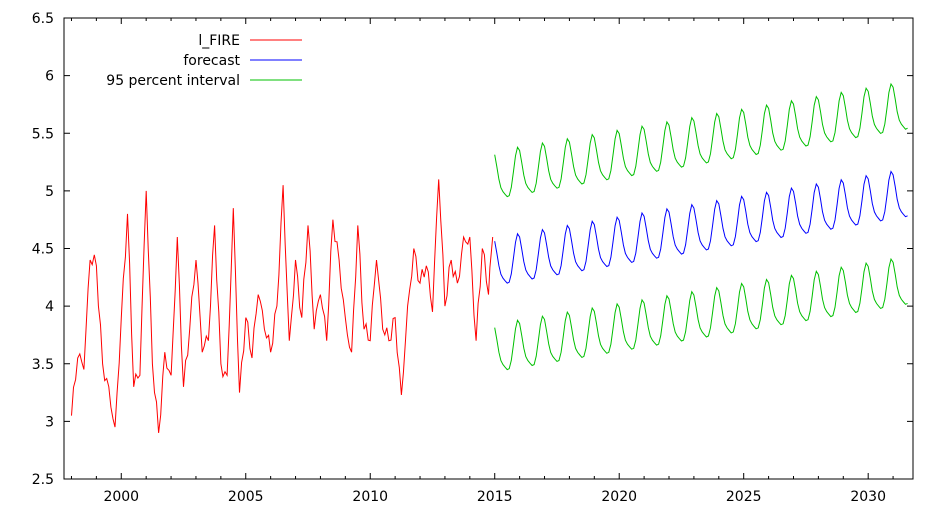 This screenshot has width=933, height=520. What do you see at coordinates (495, 497) in the screenshot?
I see `x-tick-label: 2015` at bounding box center [495, 497].